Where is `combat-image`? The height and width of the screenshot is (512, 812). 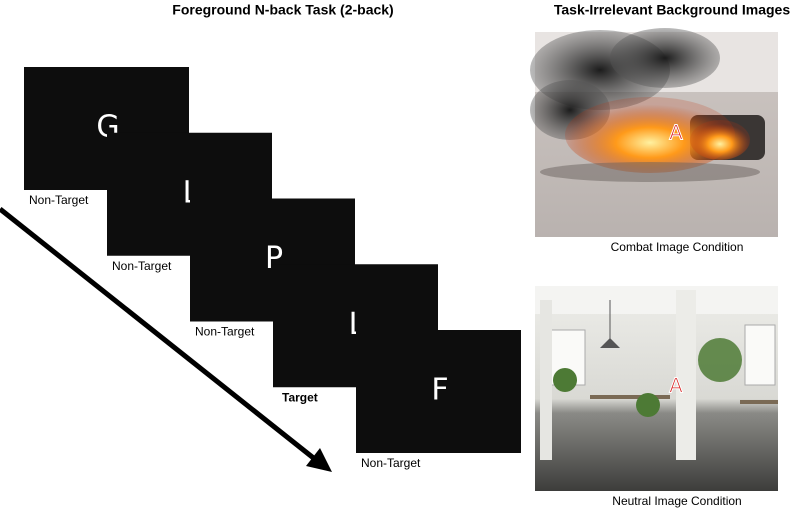
combat-image is located at coordinates (654, 132).